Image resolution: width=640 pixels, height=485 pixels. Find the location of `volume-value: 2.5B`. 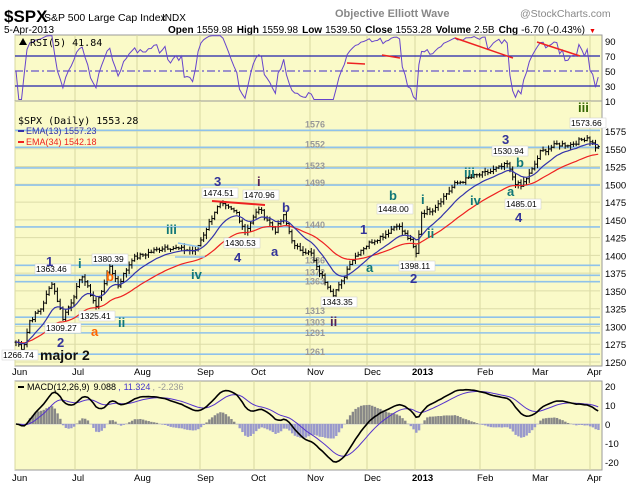

volume-value: 2.5B is located at coordinates (484, 30).